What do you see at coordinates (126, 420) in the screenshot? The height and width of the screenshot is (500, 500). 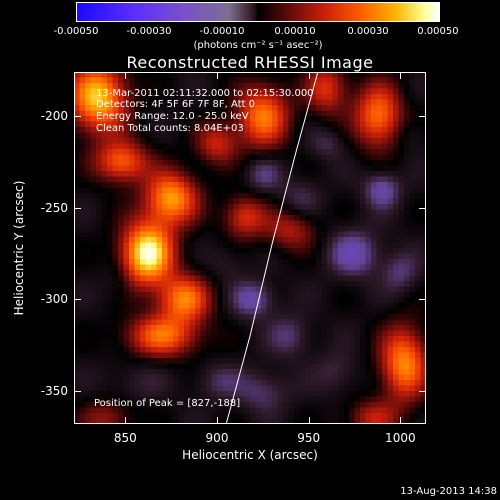 I see `x-tick-mark` at bounding box center [126, 420].